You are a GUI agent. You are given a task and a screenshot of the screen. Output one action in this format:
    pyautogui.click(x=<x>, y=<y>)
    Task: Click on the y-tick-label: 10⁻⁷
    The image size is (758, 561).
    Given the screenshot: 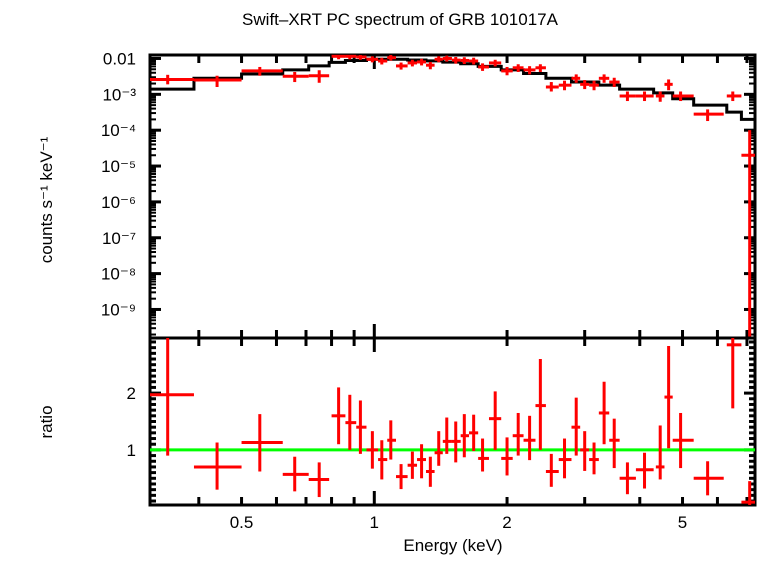 What is the action you would take?
    pyautogui.click(x=119, y=238)
    